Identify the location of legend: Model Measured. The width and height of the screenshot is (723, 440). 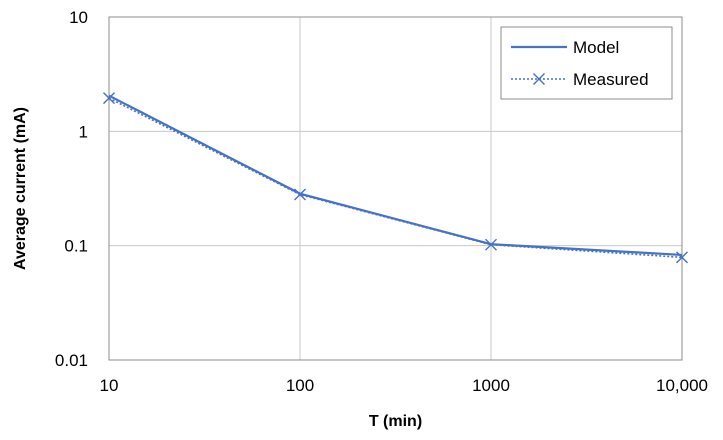
(586, 63).